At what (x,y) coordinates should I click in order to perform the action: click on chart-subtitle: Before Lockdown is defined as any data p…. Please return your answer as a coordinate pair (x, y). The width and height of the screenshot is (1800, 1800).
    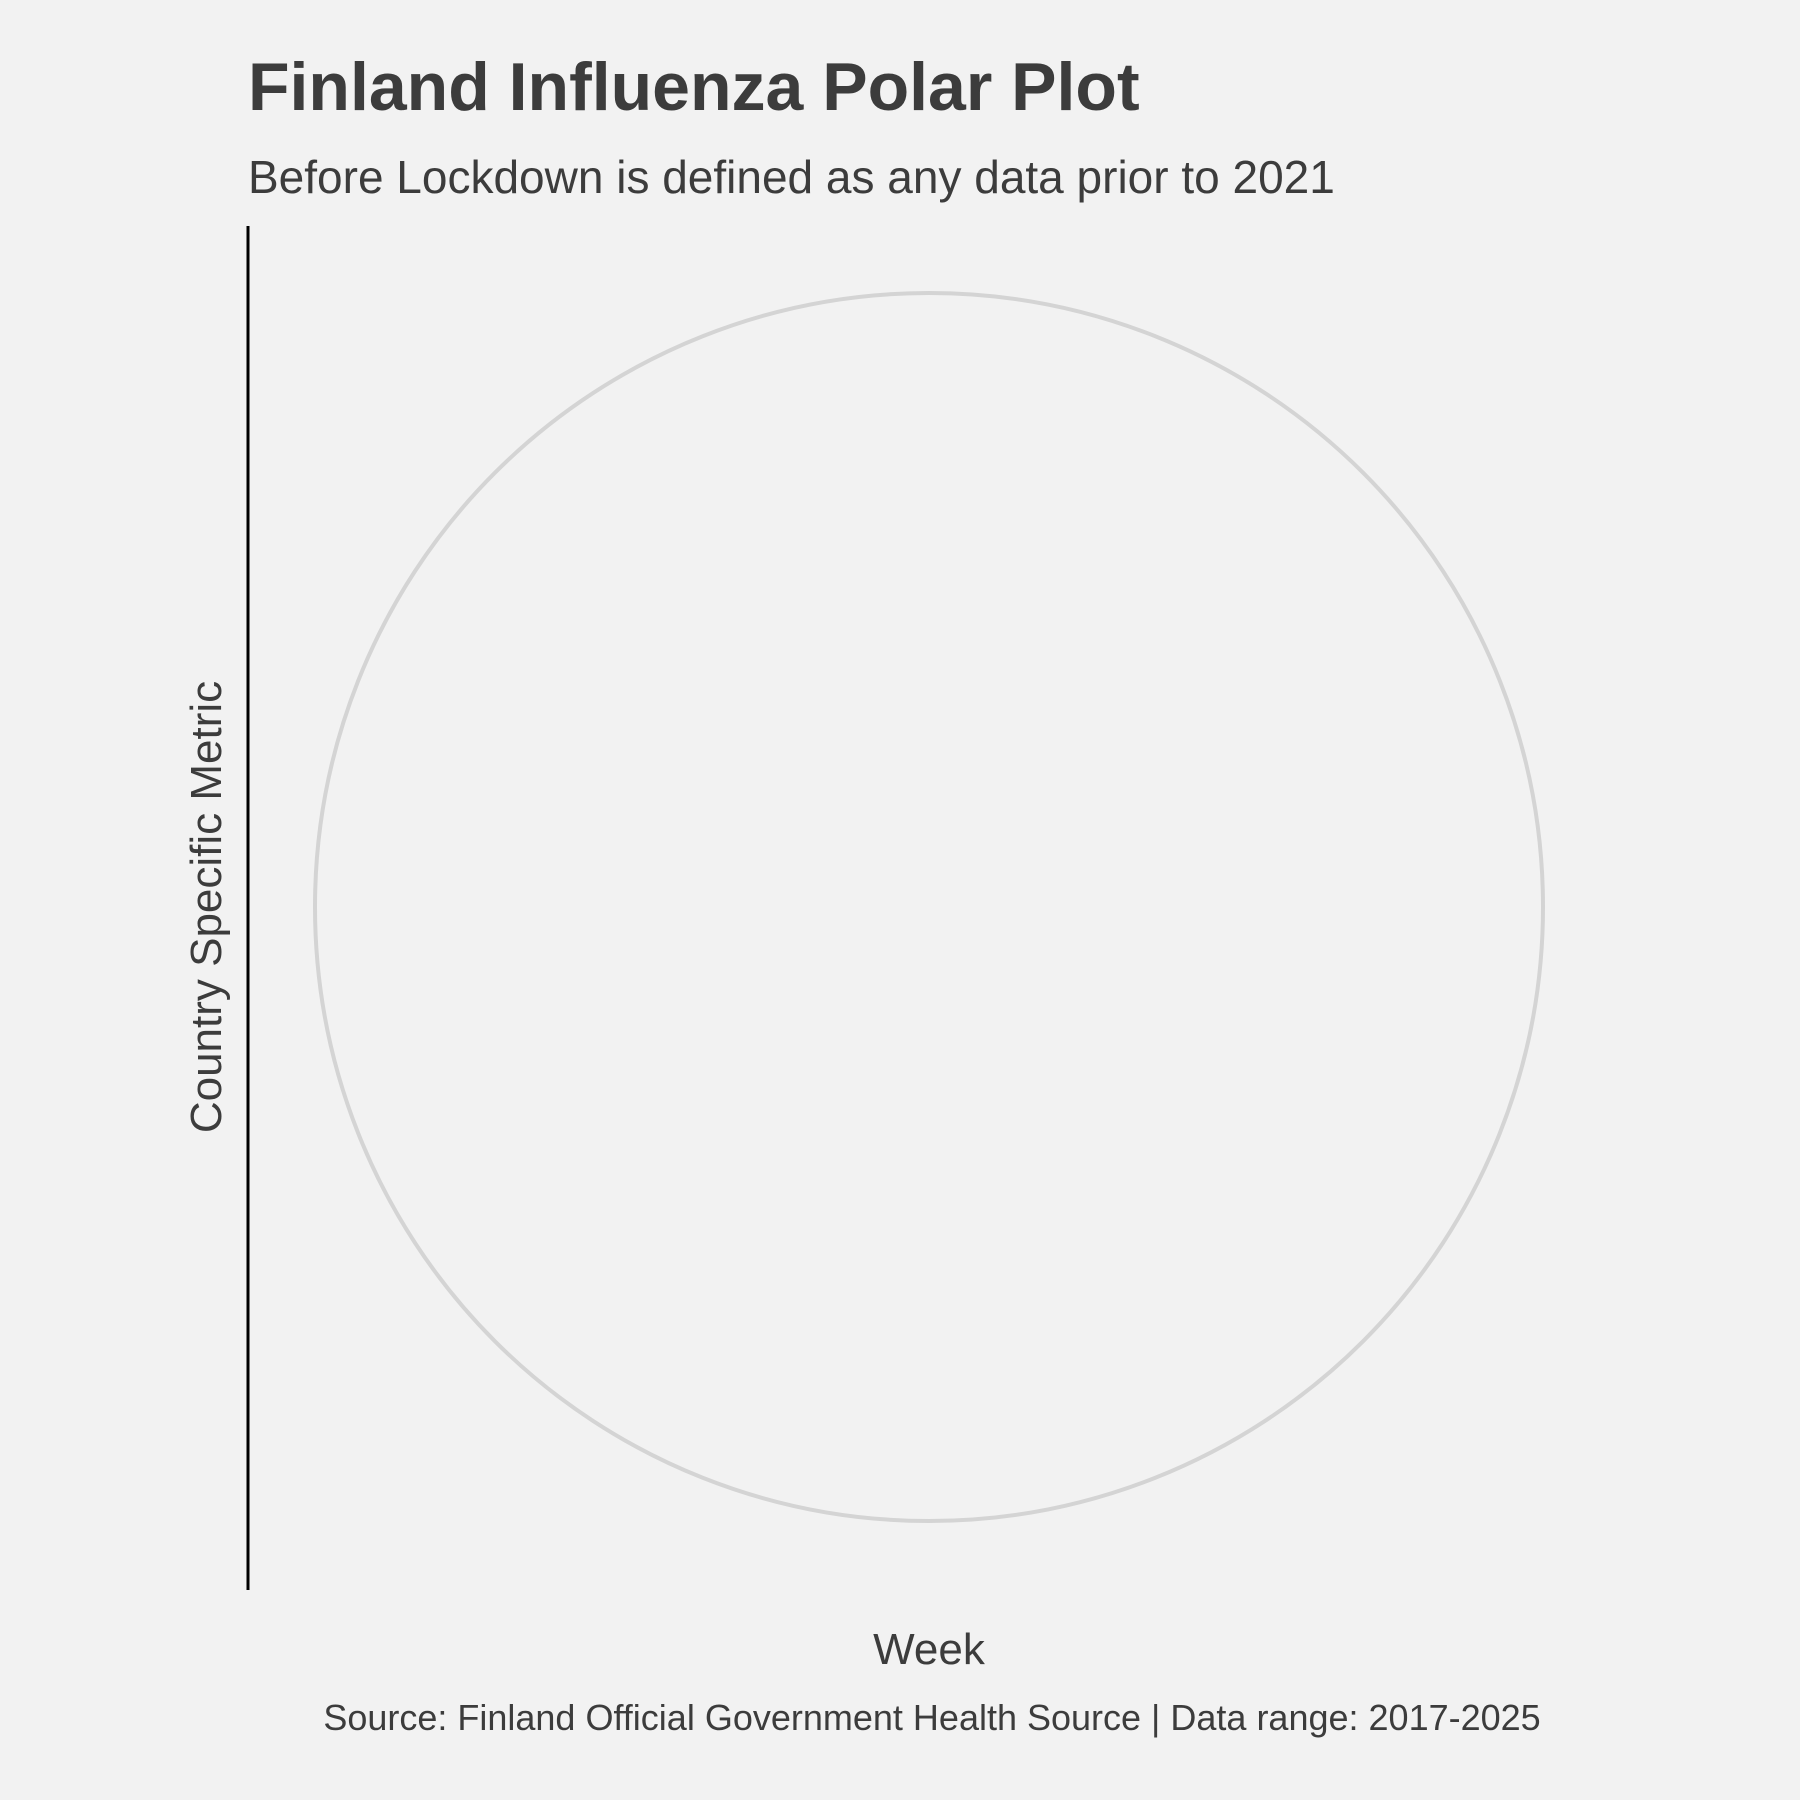
    Looking at the image, I should click on (791, 177).